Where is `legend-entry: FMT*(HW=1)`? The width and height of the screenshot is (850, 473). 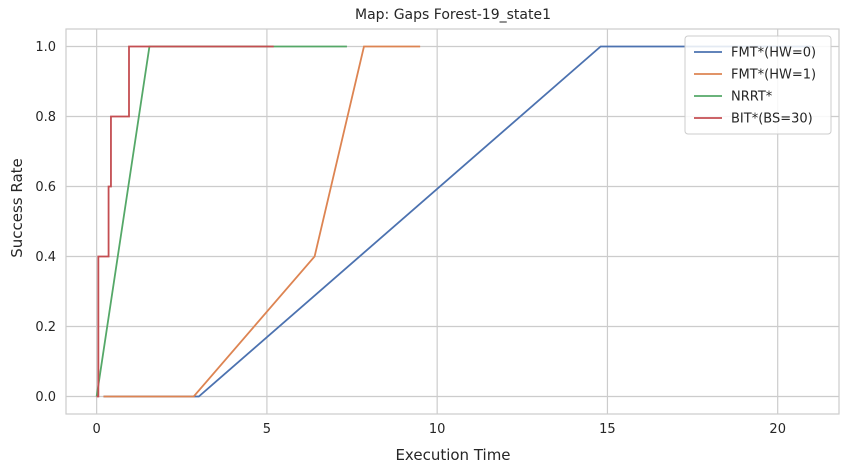
legend-entry: FMT*(HW=1) is located at coordinates (773, 75).